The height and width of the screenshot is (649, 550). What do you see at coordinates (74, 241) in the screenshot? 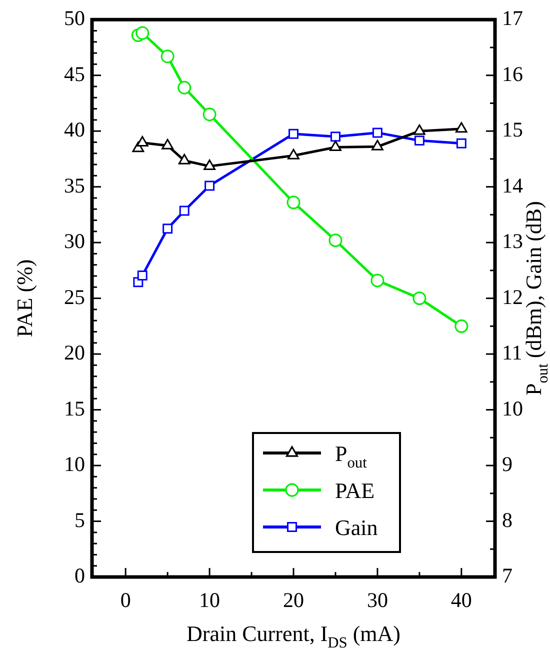
I see `y-tick-label: 30` at bounding box center [74, 241].